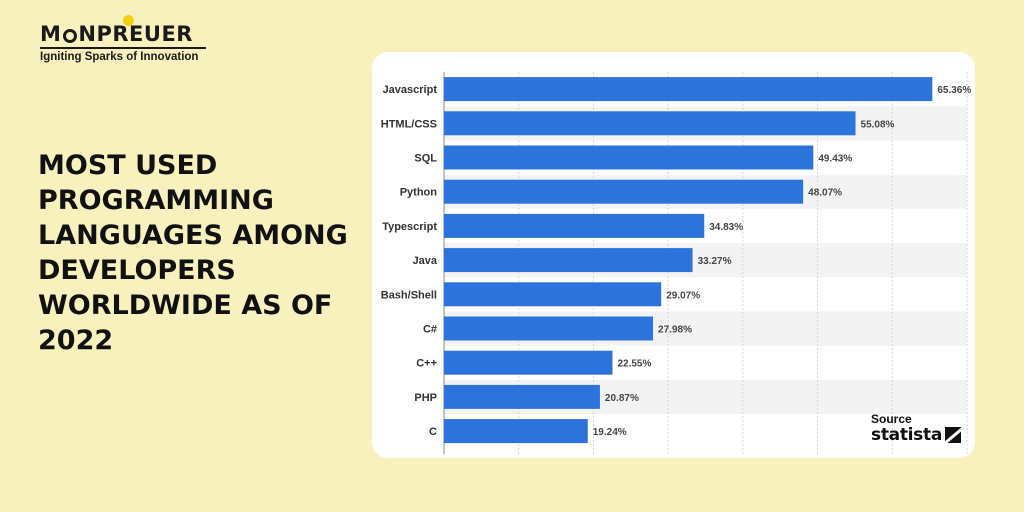 This screenshot has height=512, width=1024. What do you see at coordinates (135, 34) in the screenshot?
I see `brand-name-end: NPREUER` at bounding box center [135, 34].